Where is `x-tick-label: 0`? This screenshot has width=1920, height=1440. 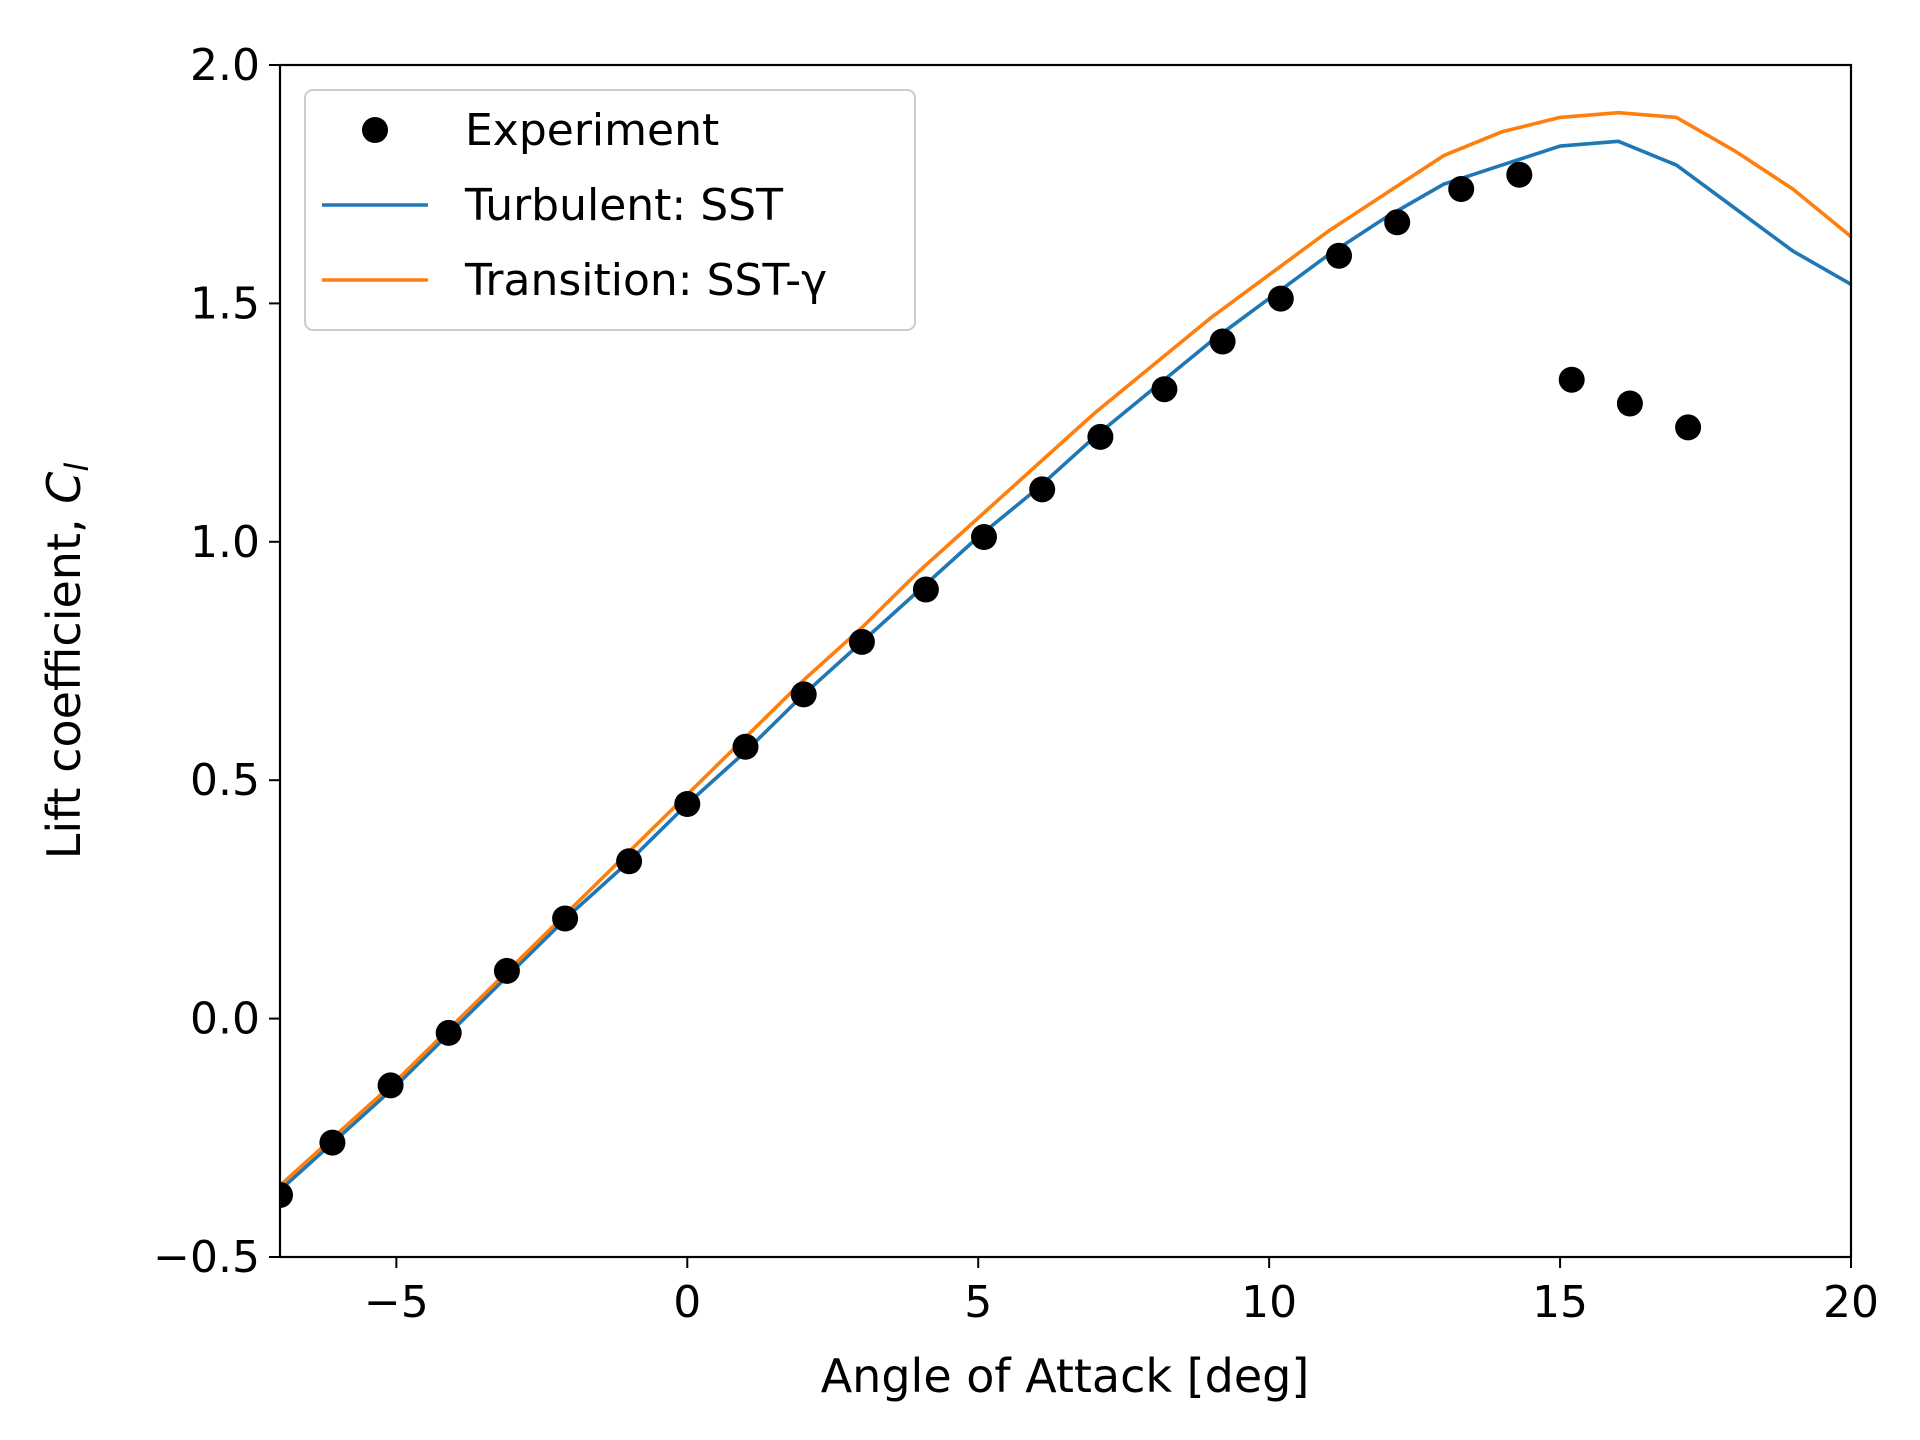 x-tick-label: 0 is located at coordinates (687, 1302).